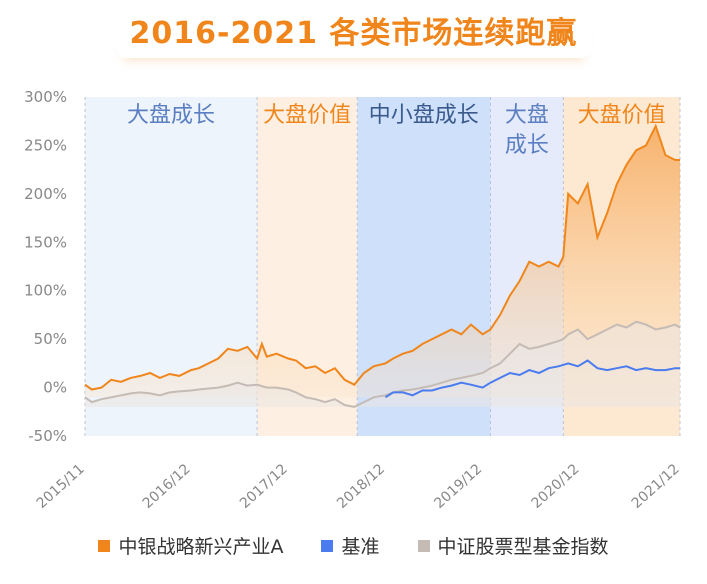 The height and width of the screenshot is (584, 707). Describe the element at coordinates (532, 379) in the screenshot. I see `benchmark-line` at that location.